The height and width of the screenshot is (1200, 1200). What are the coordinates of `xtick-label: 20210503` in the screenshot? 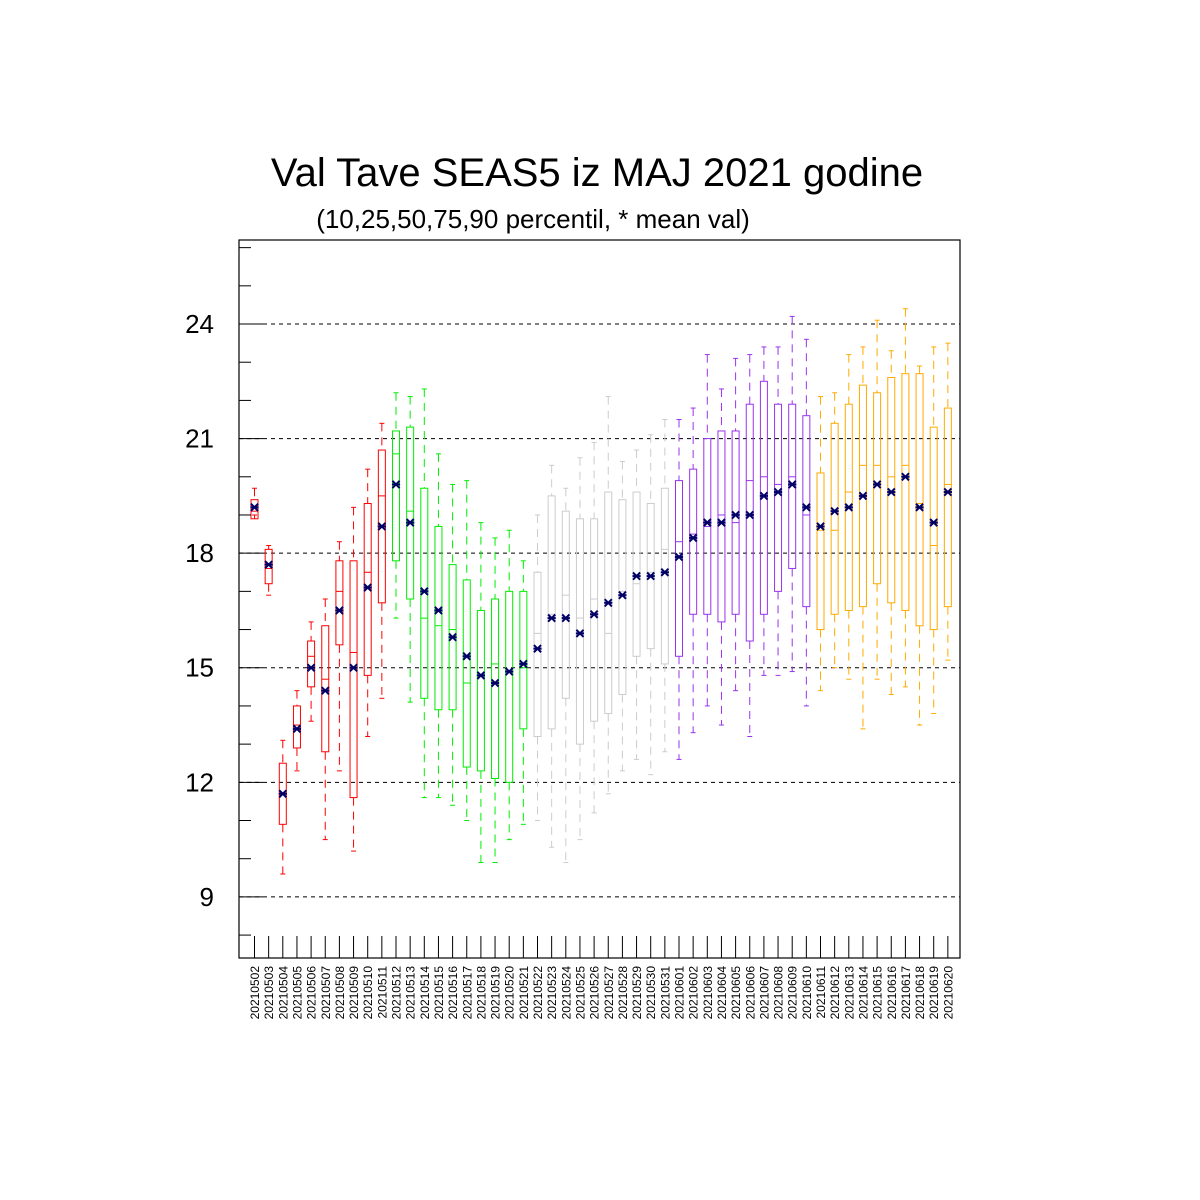 It's located at (269, 993).